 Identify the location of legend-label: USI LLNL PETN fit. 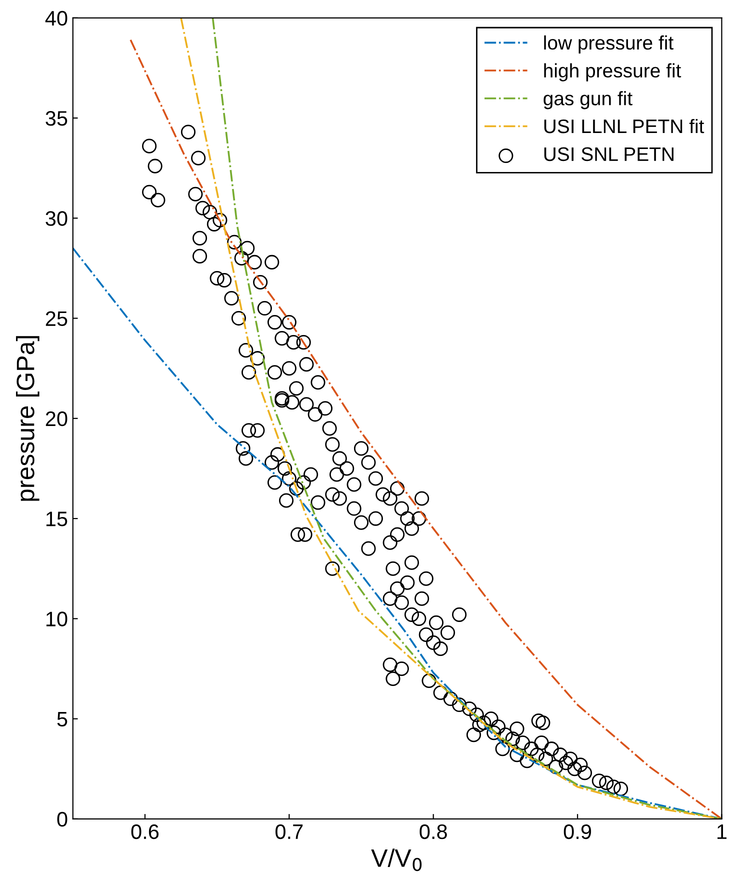
(624, 126).